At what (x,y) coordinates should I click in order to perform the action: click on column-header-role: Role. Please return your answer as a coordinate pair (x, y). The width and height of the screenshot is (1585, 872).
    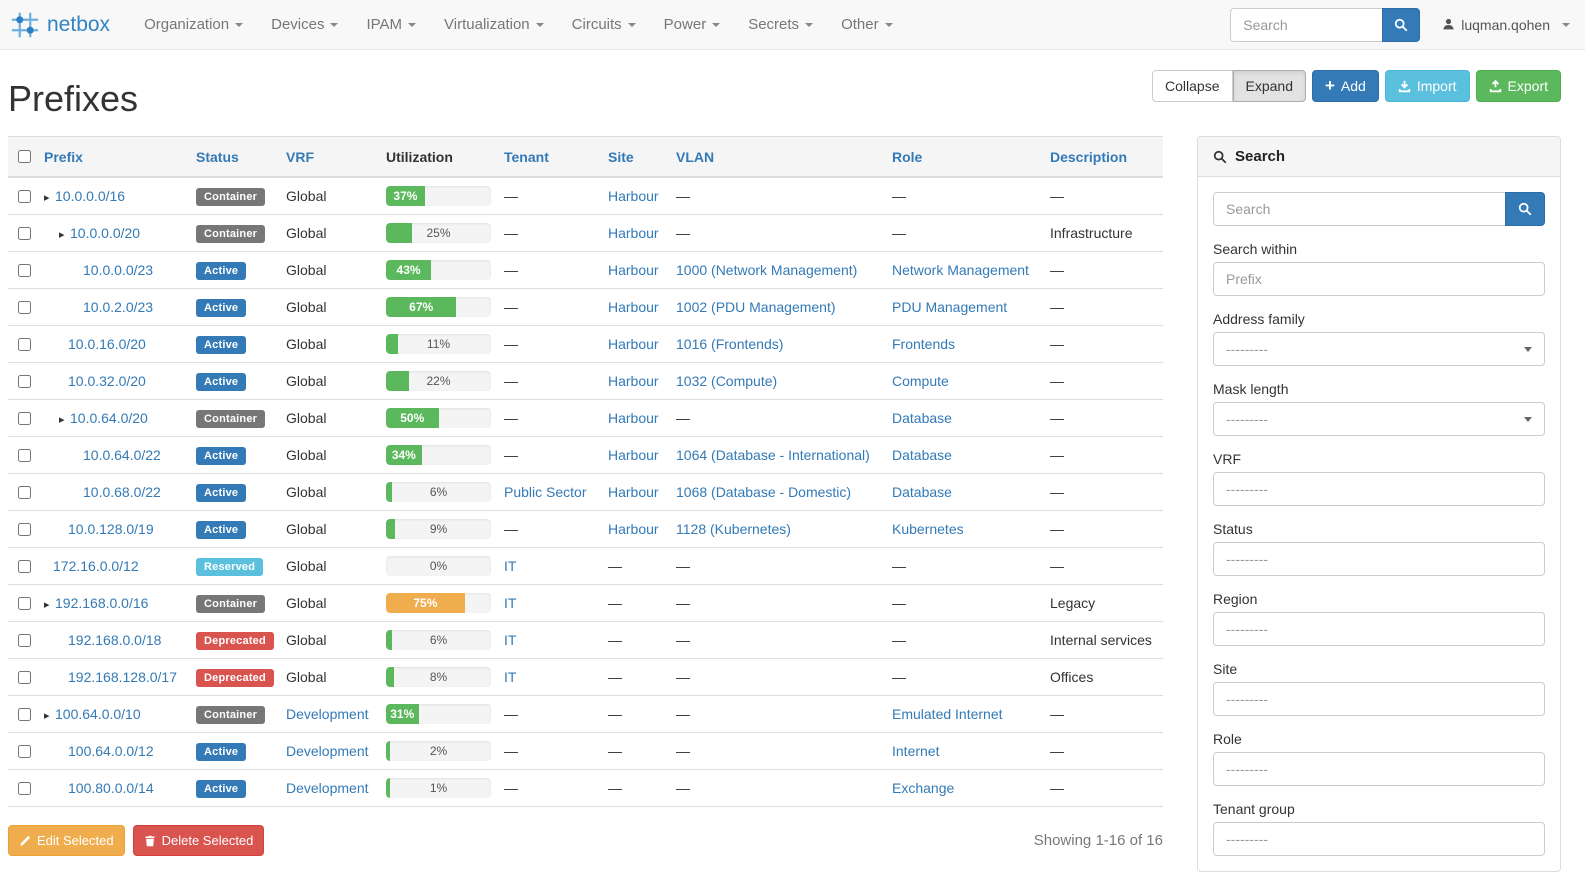
    Looking at the image, I should click on (963, 157).